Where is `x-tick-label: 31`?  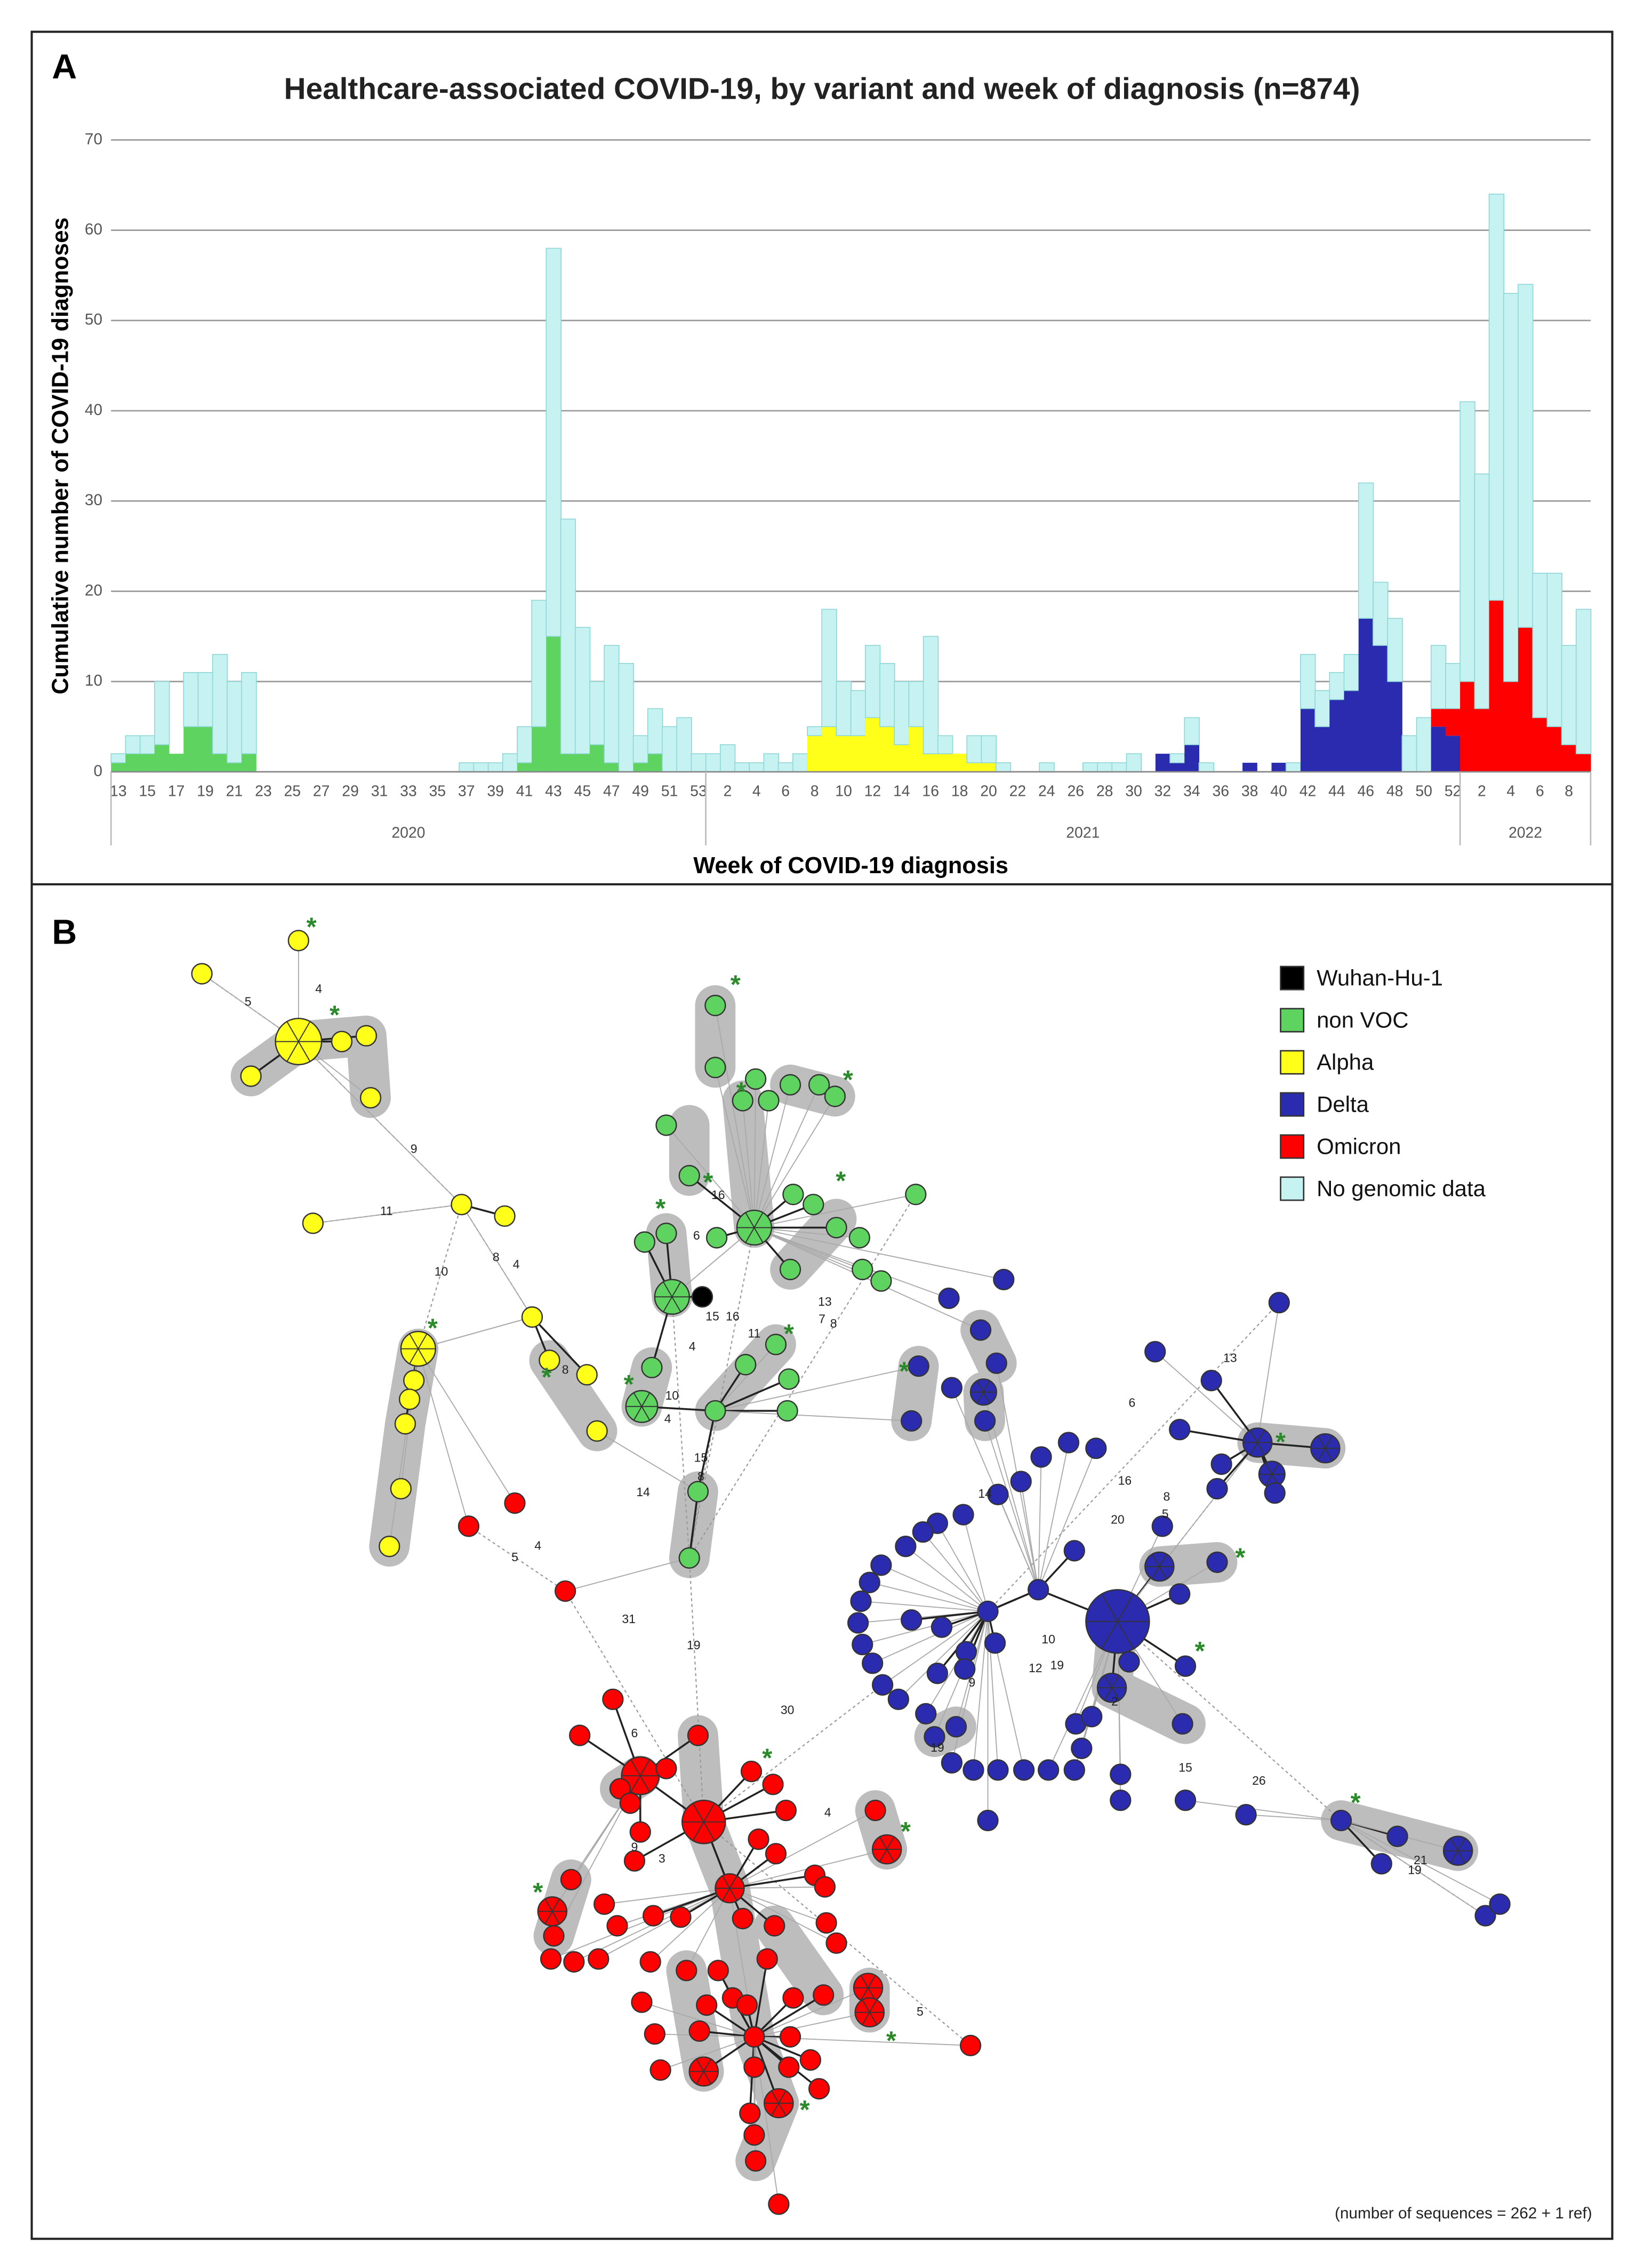
x-tick-label: 31 is located at coordinates (379, 791).